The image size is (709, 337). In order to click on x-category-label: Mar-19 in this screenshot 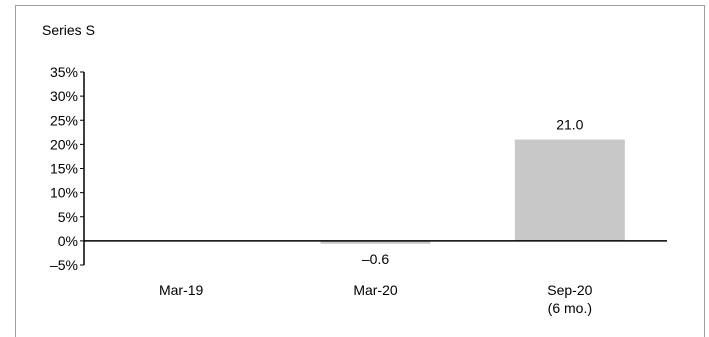, I will do `click(181, 290)`.